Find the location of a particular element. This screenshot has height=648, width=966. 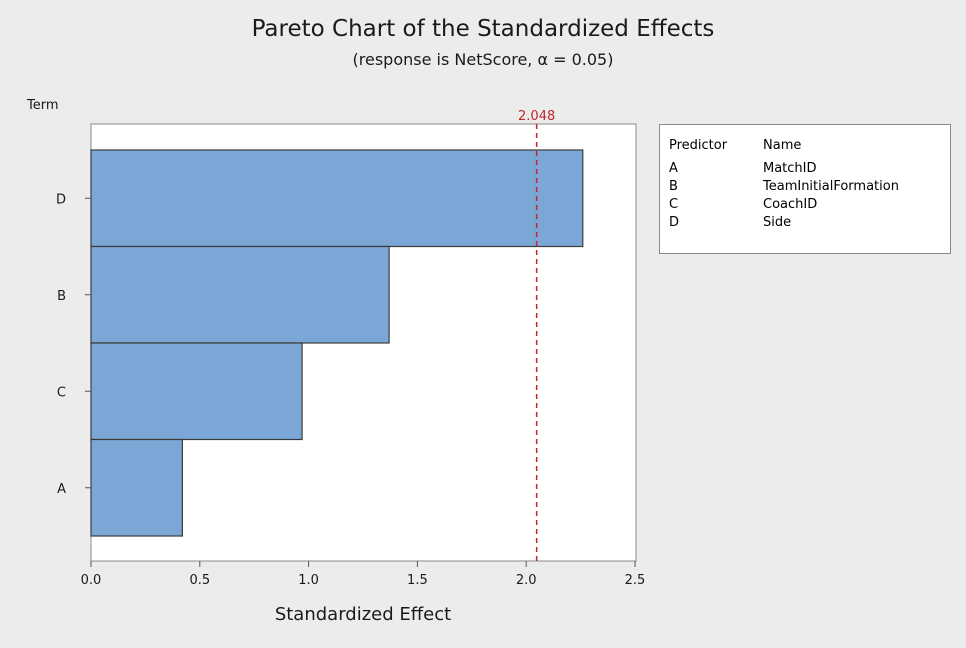

legend-name: CoachID is located at coordinates (790, 204).